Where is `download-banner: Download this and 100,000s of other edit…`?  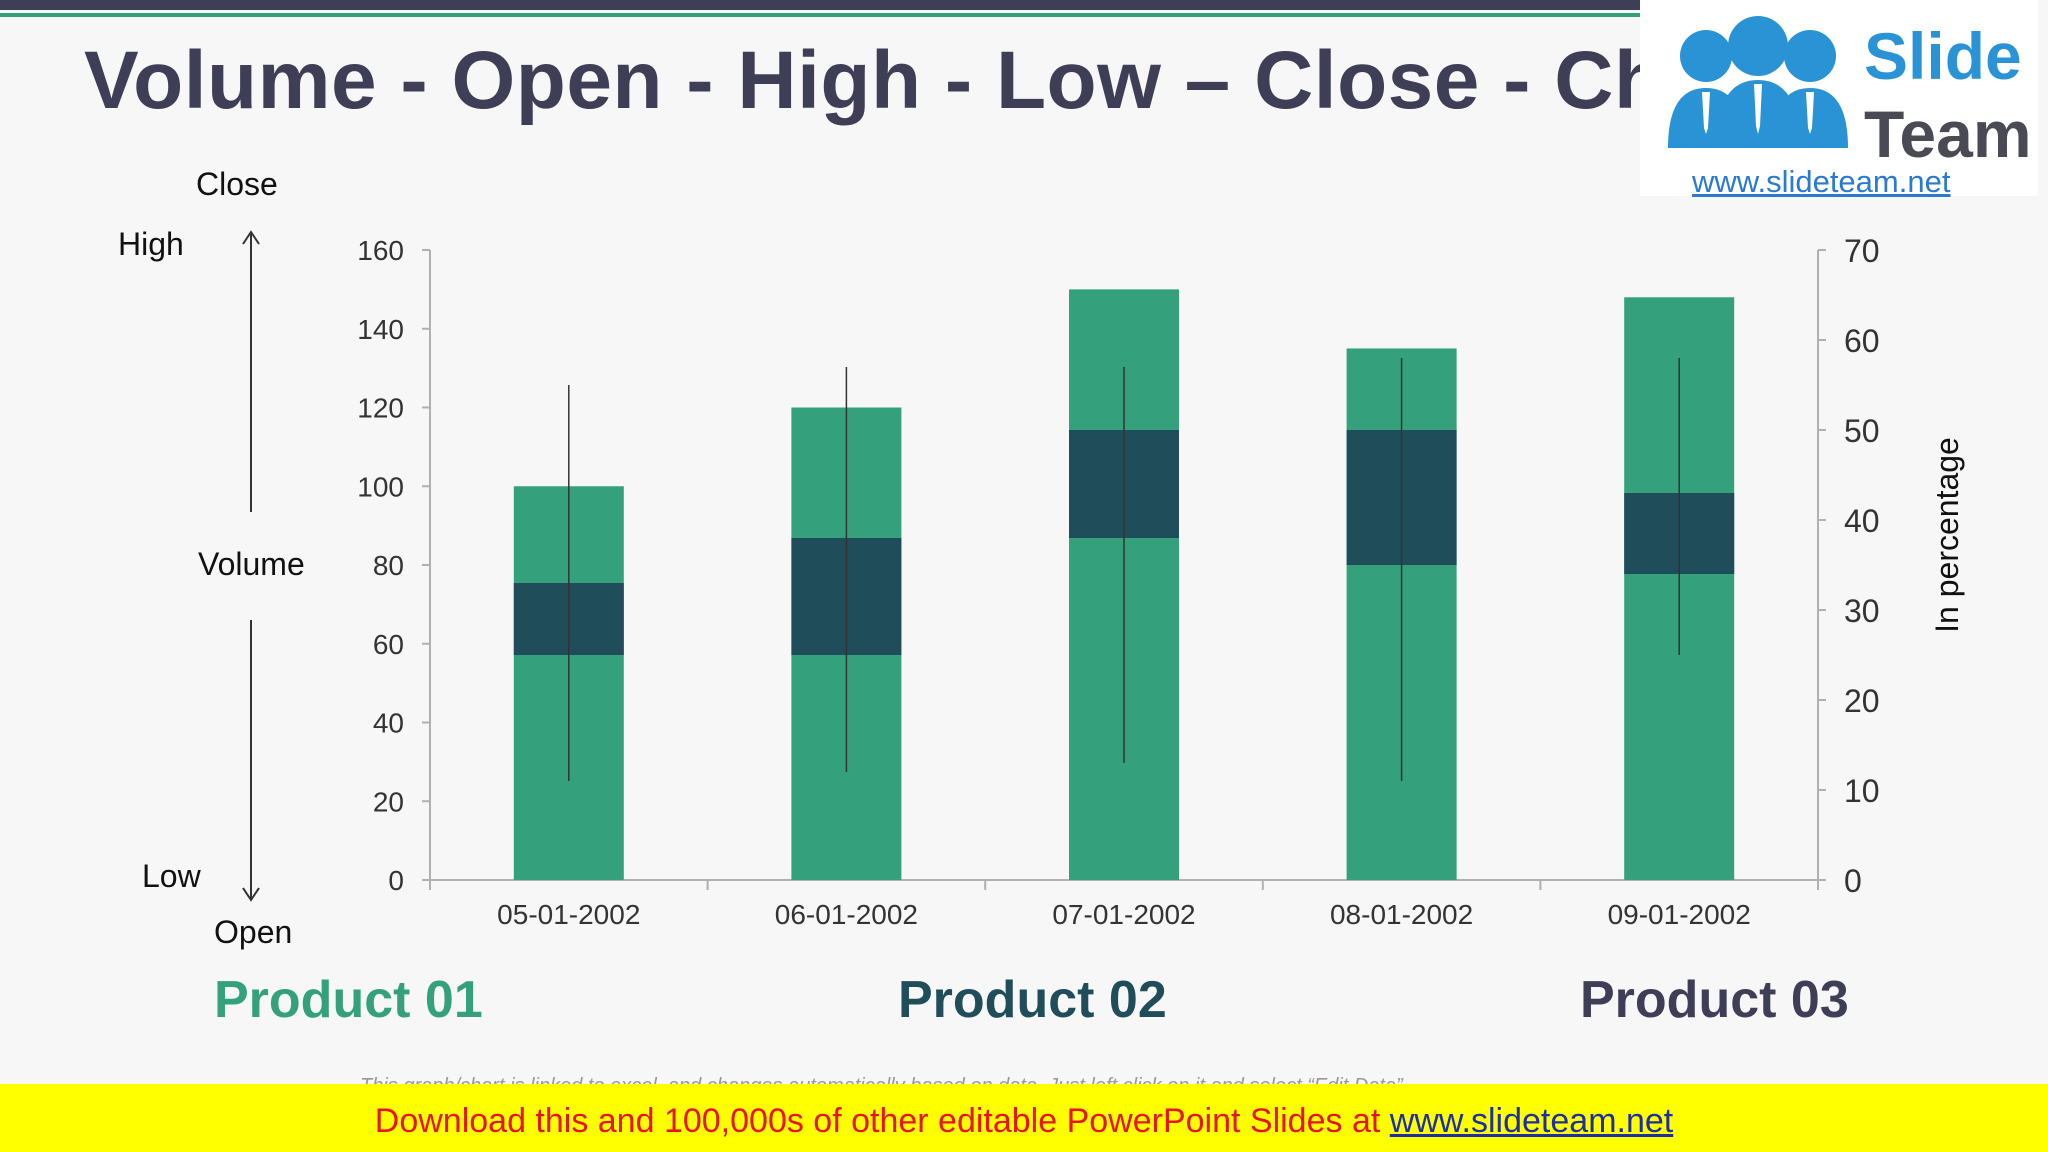
download-banner: Download this and 100,000s of other edit… is located at coordinates (1024, 1118).